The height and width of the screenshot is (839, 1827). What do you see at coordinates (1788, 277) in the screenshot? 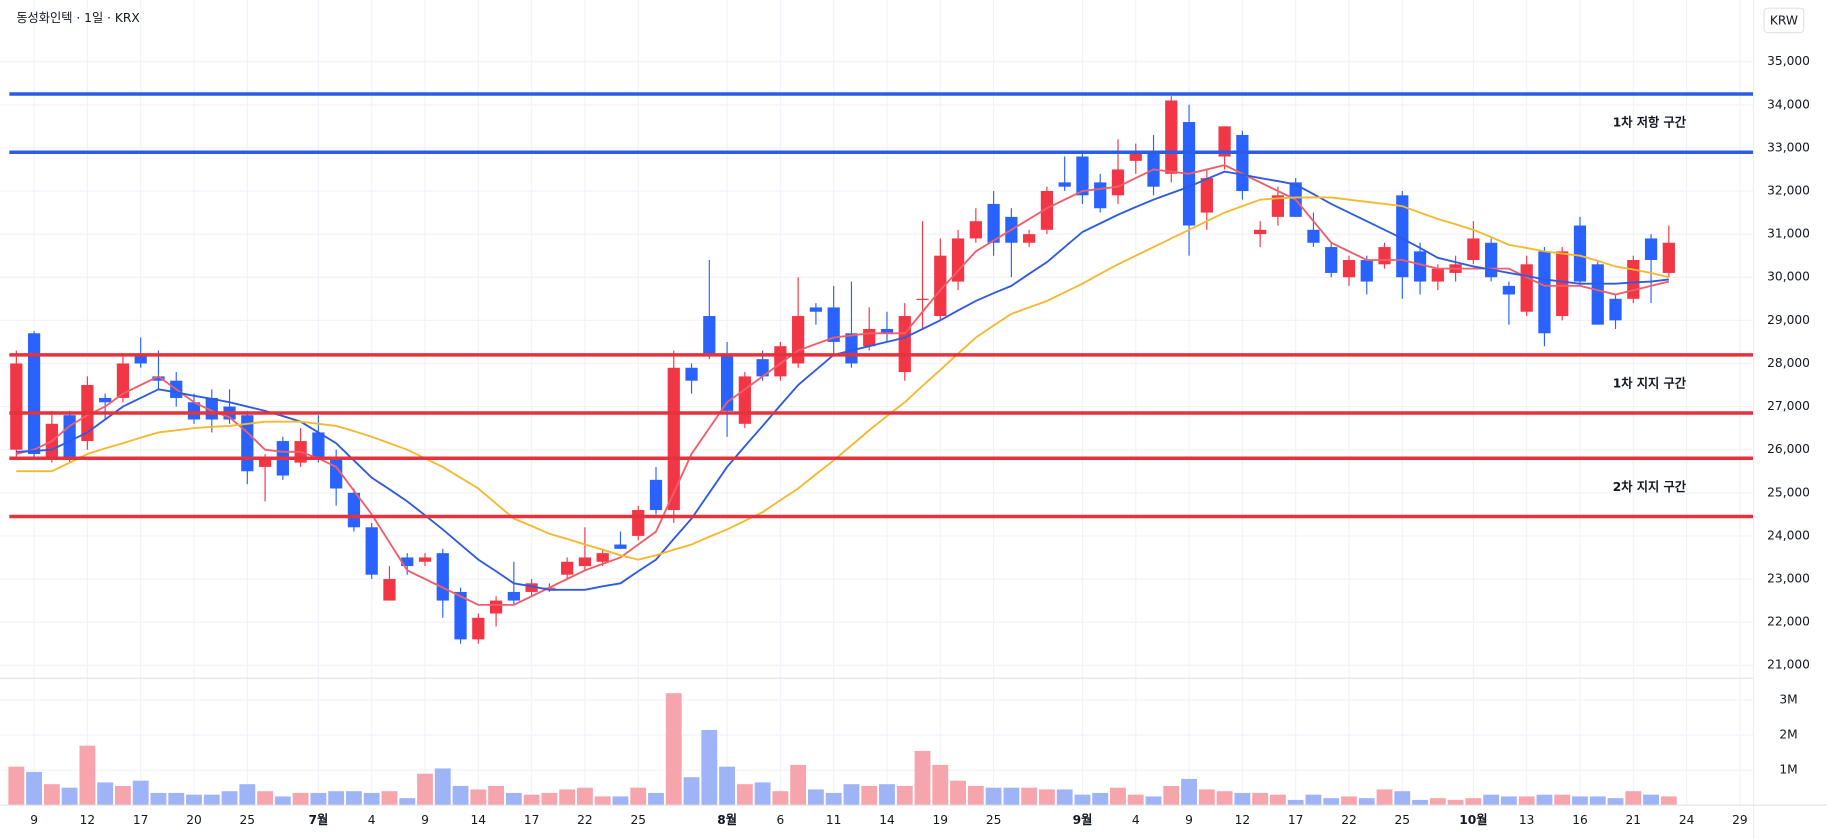
I see `y-tick-label: 30,000` at bounding box center [1788, 277].